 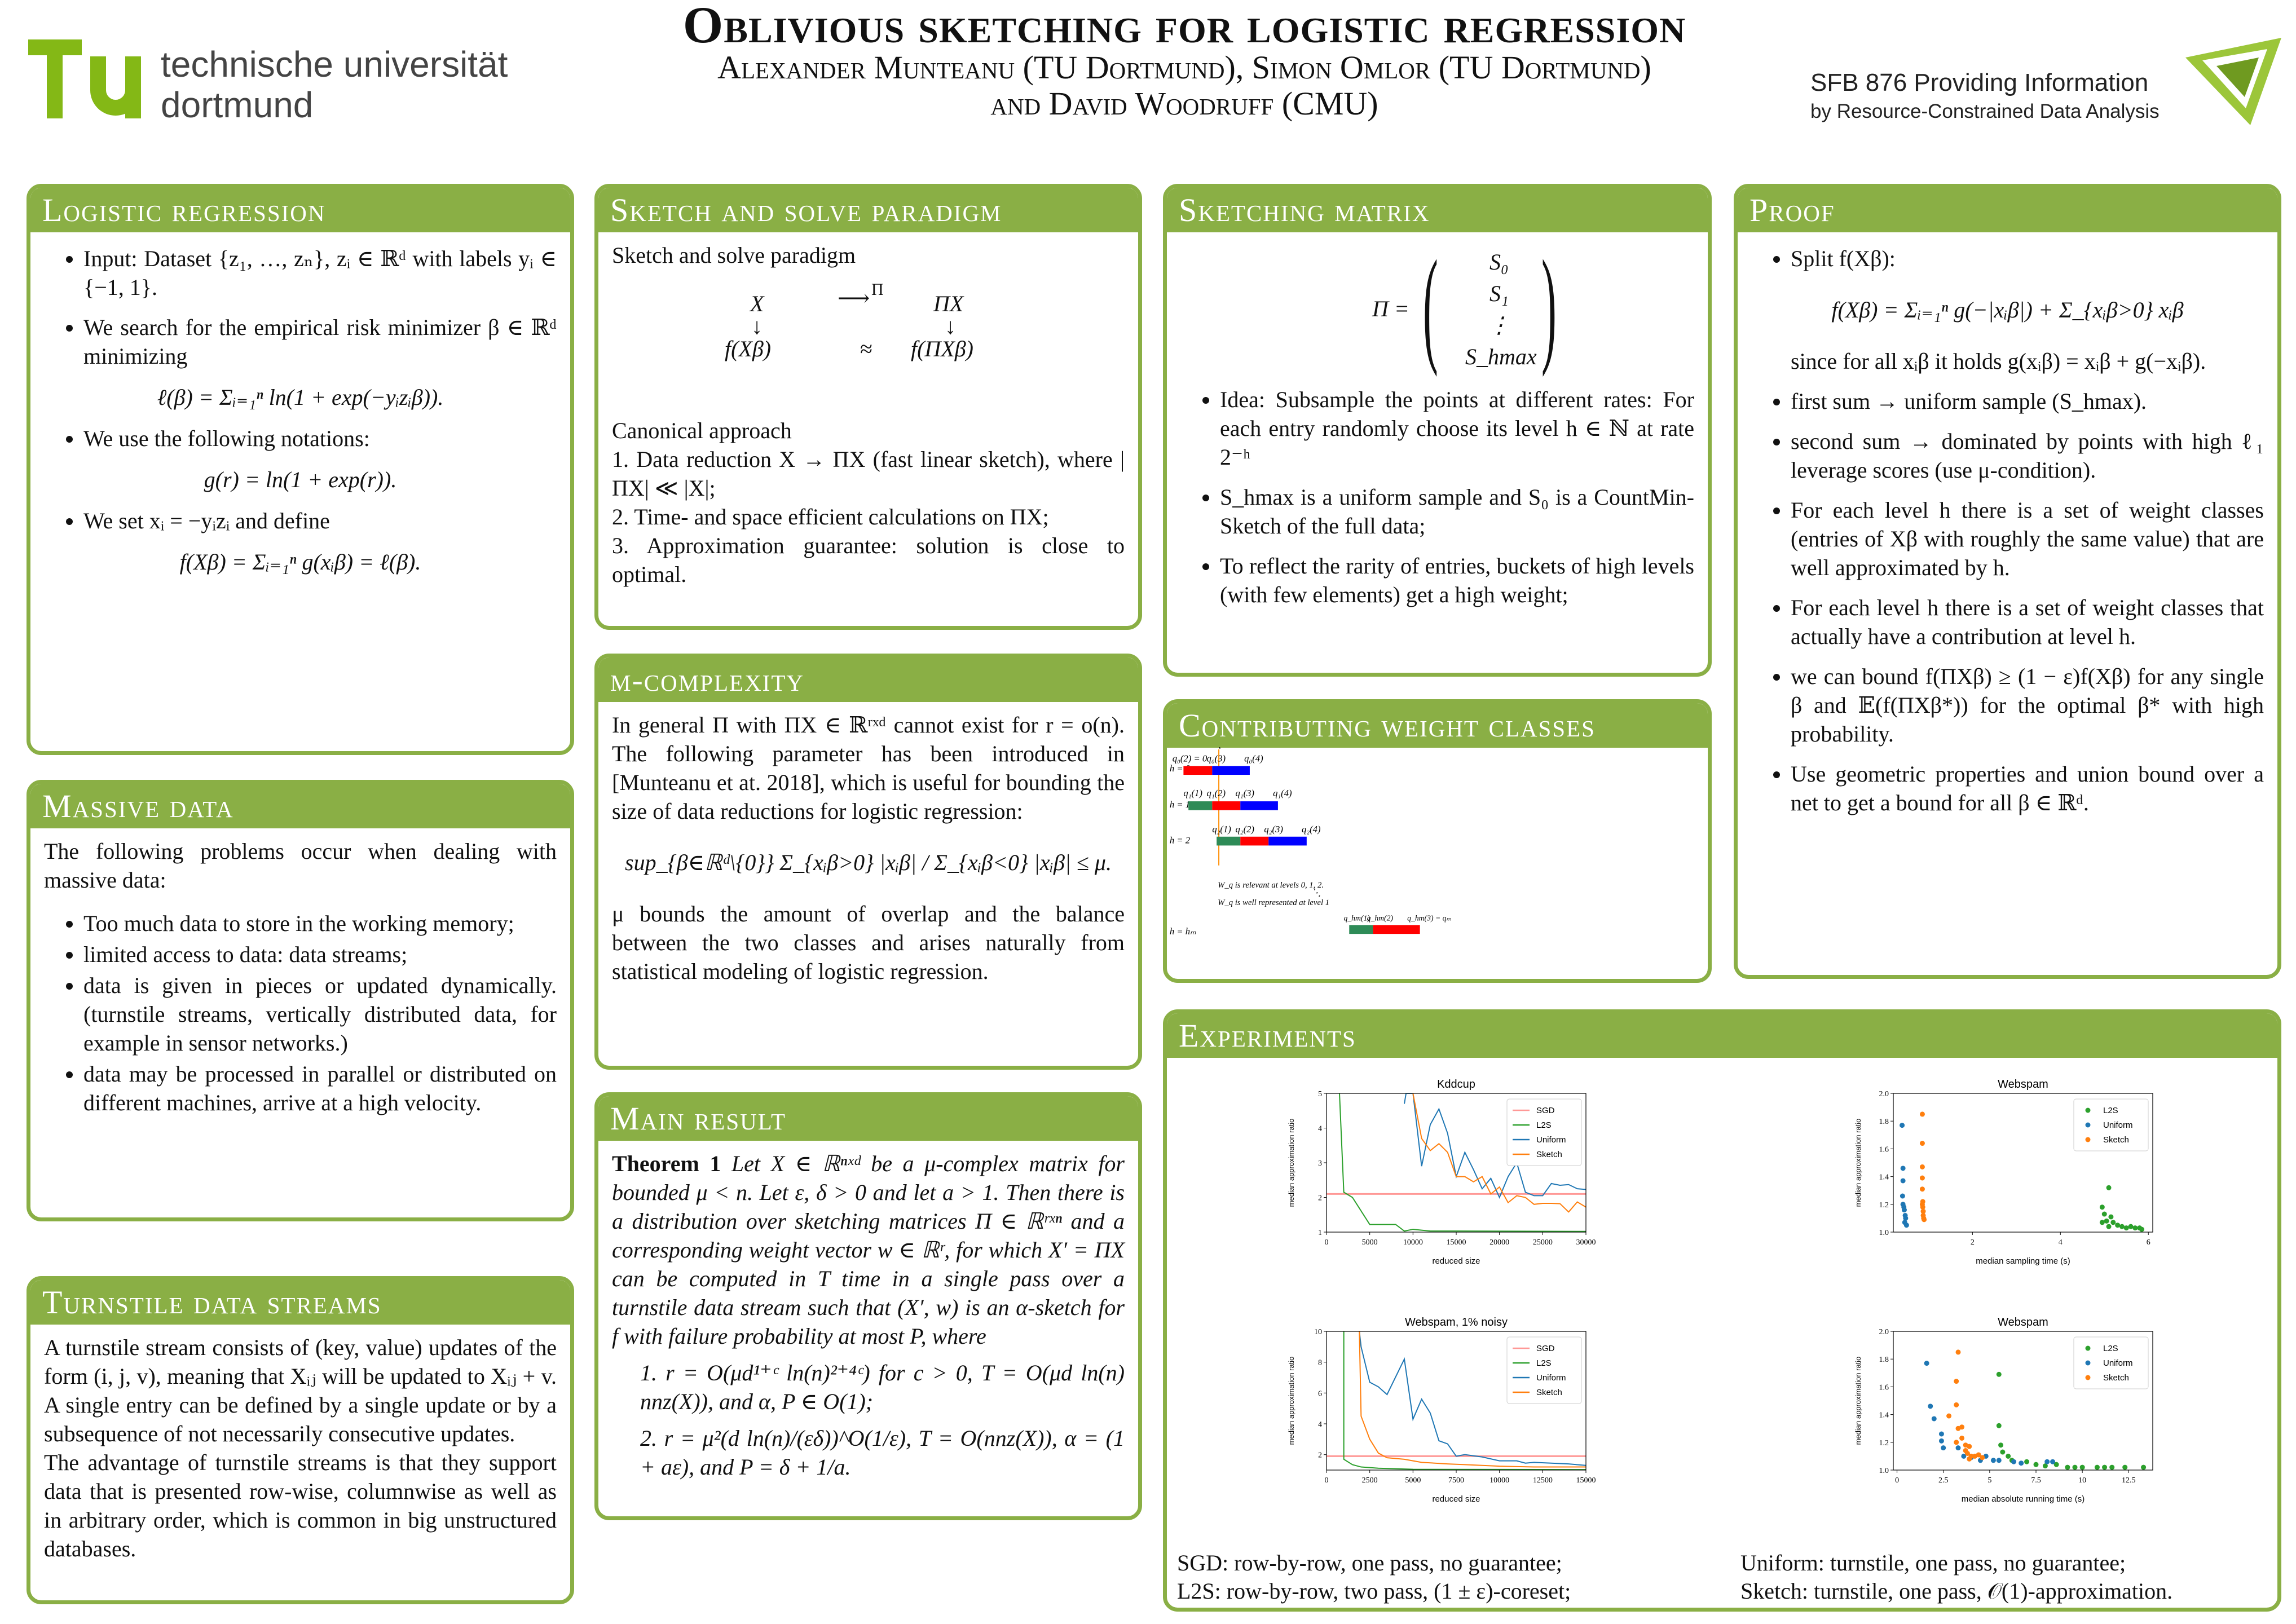 I want to click on theorem-label: Theorem 1, so click(x=666, y=1164).